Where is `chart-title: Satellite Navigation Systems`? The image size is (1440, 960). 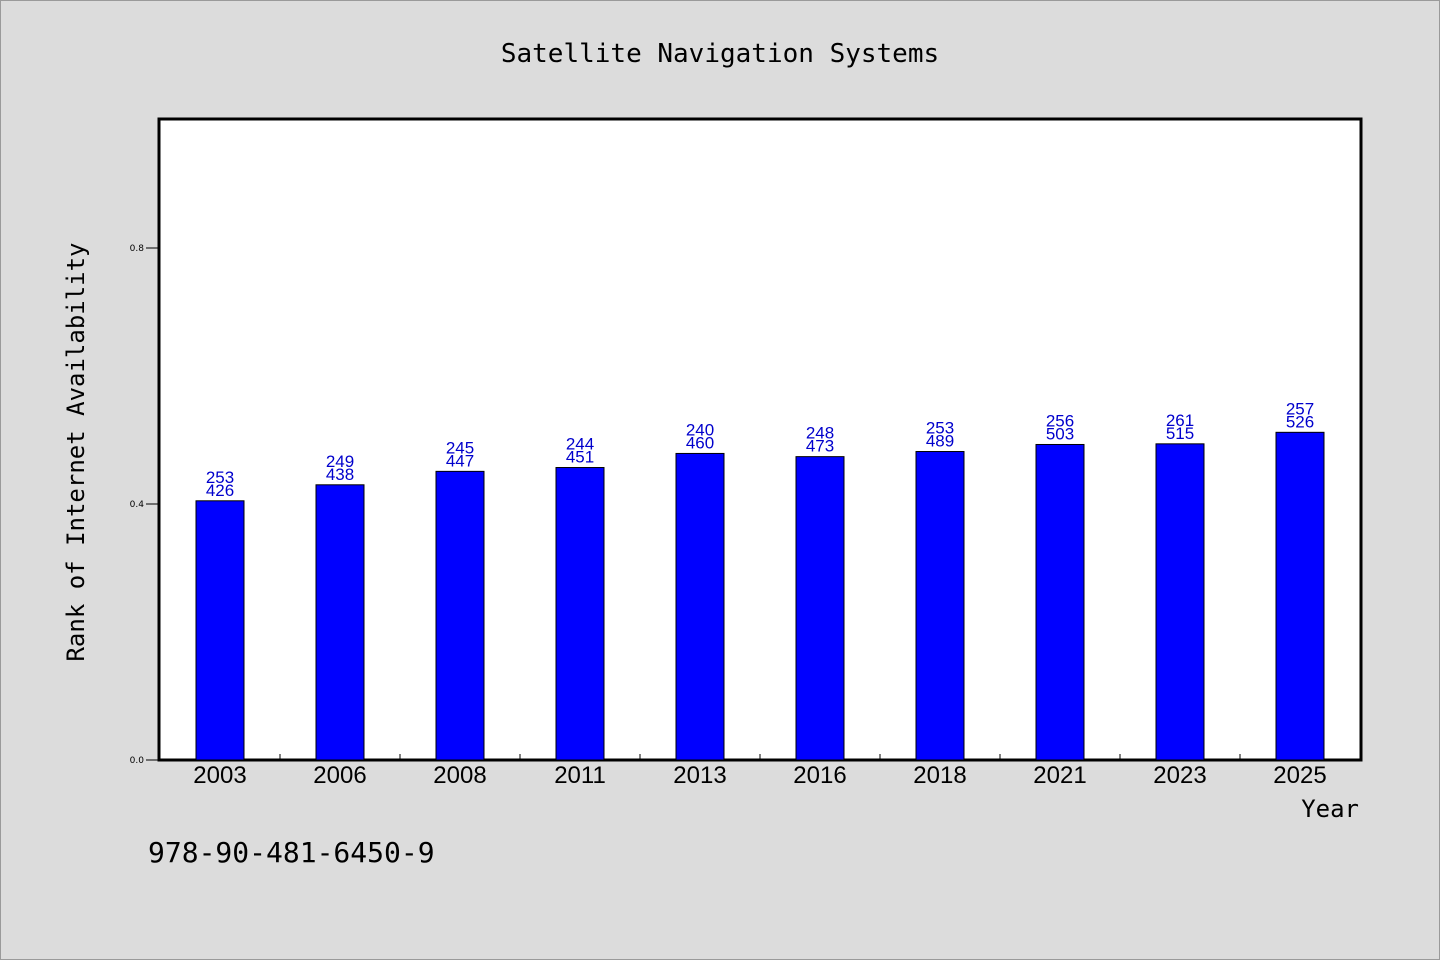
chart-title: Satellite Navigation Systems is located at coordinates (720, 54).